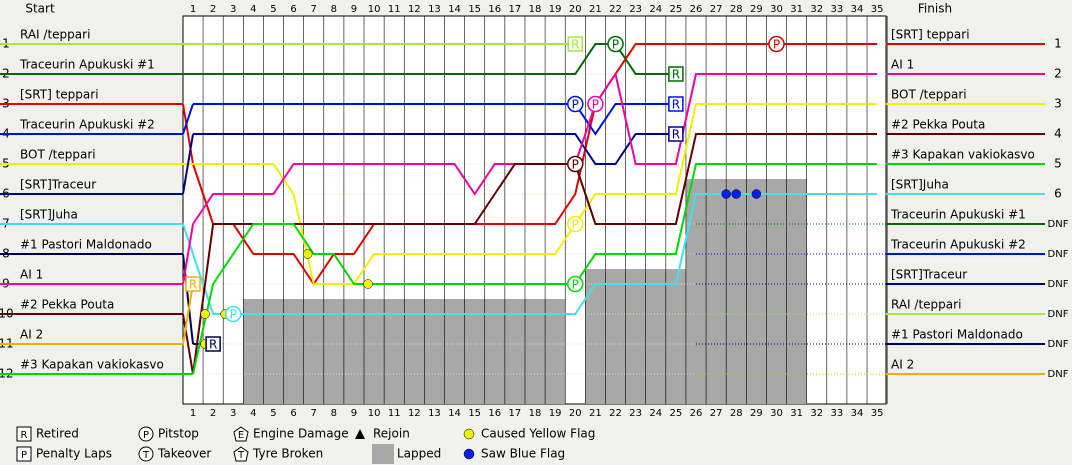  Describe the element at coordinates (958, 215) in the screenshot. I see `finish-name: Traceurin Apukuski #1` at that location.